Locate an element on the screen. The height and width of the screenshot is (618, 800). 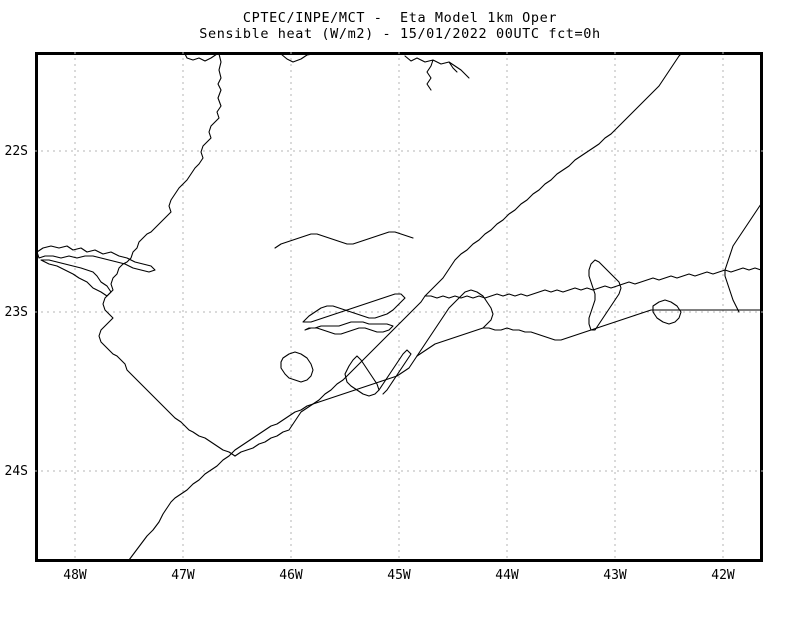
small-island-paraty is located at coordinates (297, 367).